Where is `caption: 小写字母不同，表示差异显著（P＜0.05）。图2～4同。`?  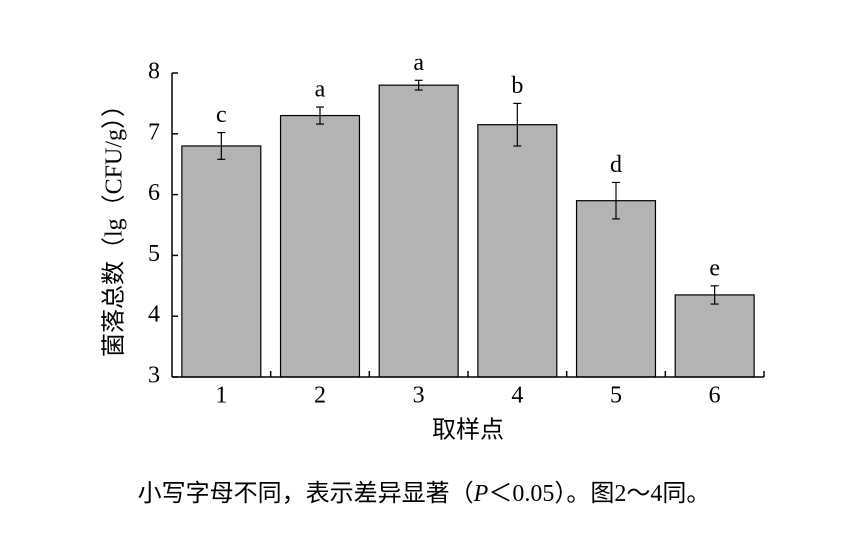
caption: 小写字母不同，表示差异显著（P＜0.05）。图2～4同。 is located at coordinates (424, 493).